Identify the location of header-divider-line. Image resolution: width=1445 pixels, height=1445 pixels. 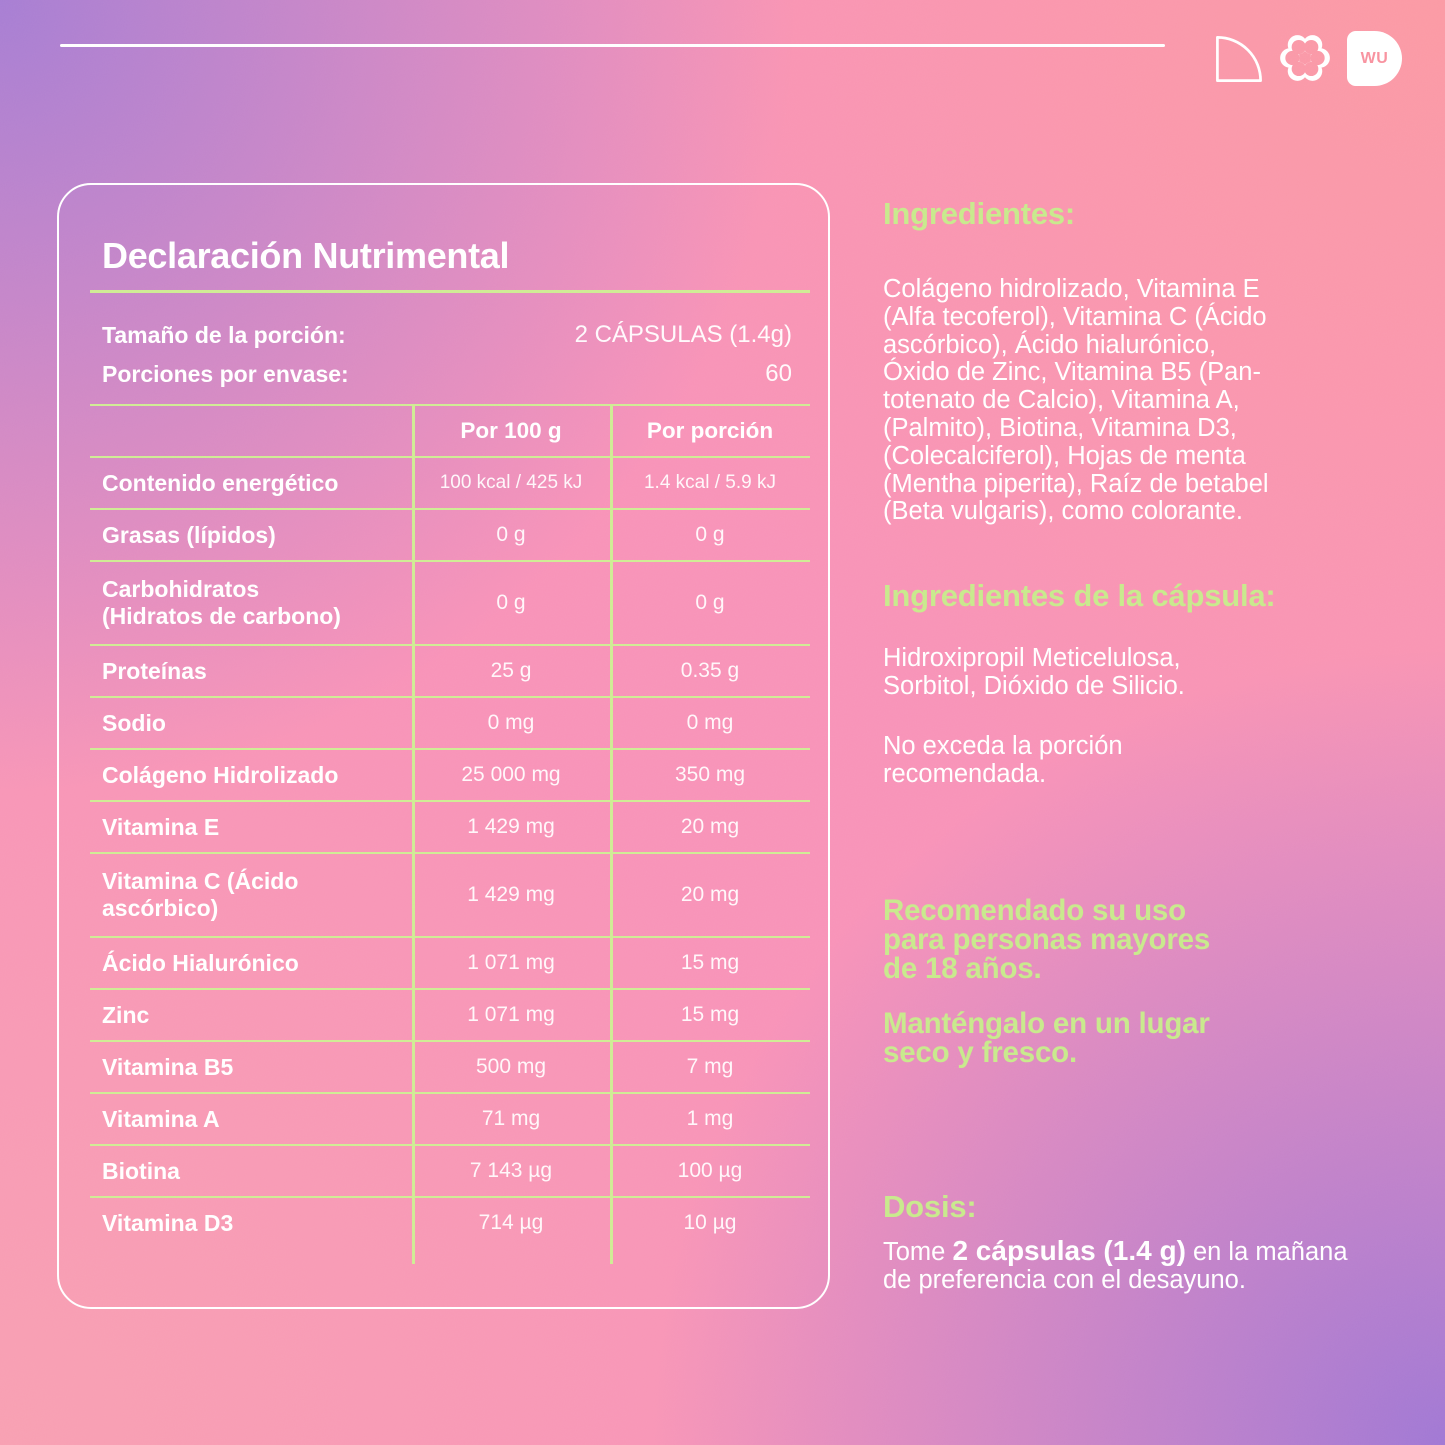
(612, 45).